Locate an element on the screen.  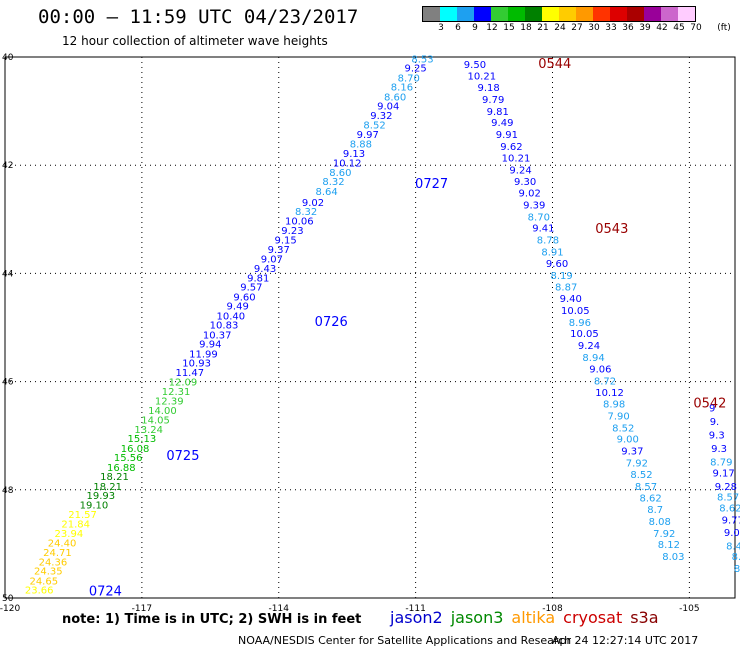
wave-height-value: 8.88 is located at coordinates (361, 144).